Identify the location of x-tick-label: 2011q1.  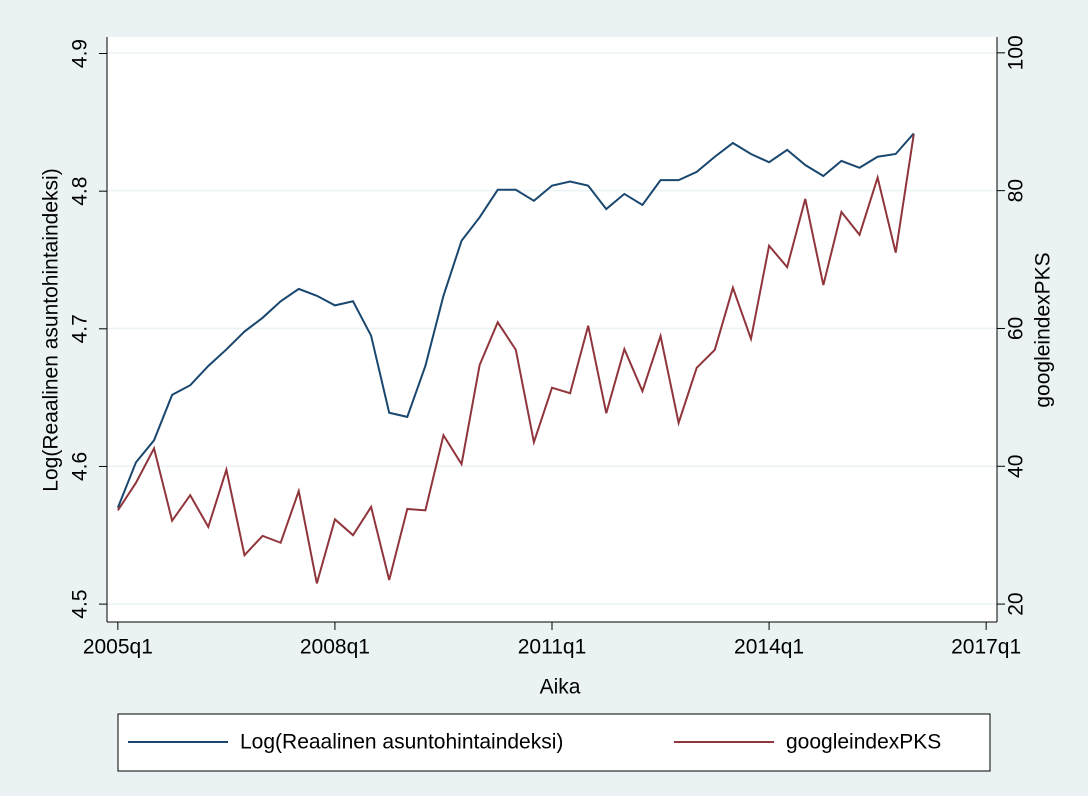
(552, 647).